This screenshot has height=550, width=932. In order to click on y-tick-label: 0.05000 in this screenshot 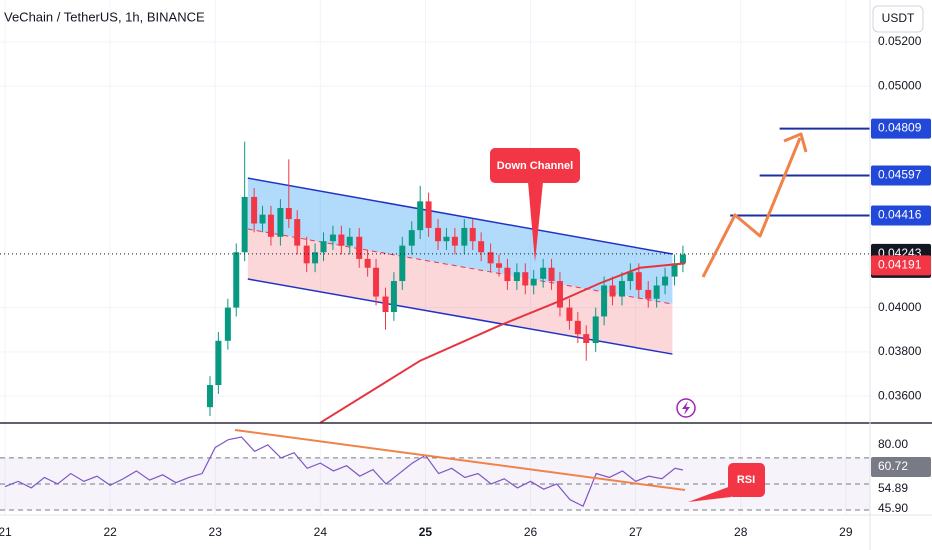, I will do `click(900, 85)`.